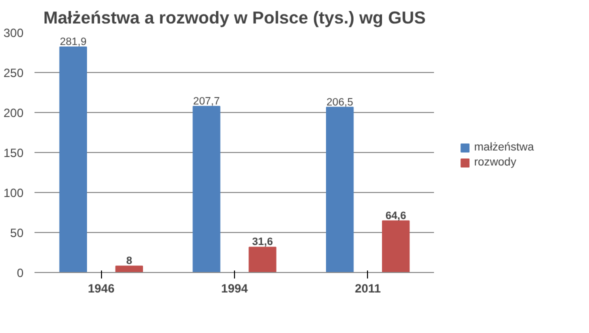 The image size is (589, 333). I want to click on x-tick-label: 2011, so click(368, 289).